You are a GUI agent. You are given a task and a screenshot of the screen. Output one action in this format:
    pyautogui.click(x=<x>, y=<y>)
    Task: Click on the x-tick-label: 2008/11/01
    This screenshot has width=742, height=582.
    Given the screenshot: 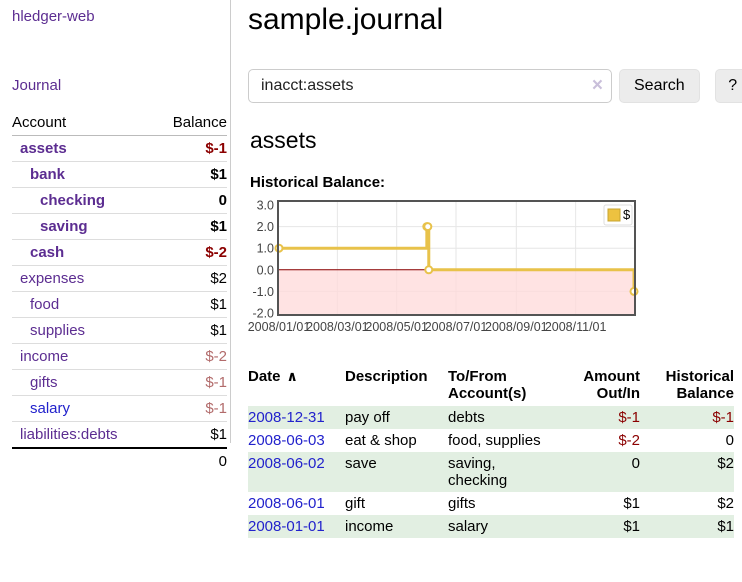 What is the action you would take?
    pyautogui.click(x=576, y=327)
    